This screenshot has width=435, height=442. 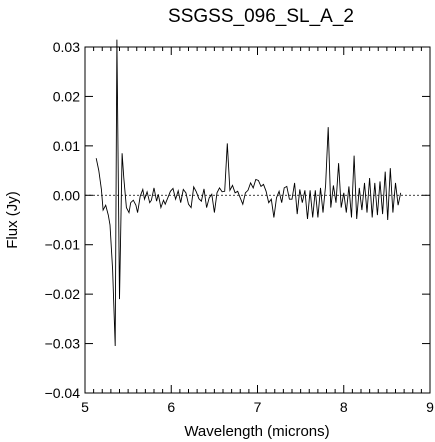 I want to click on chart-title: SSGSS_096_SL_A_2, so click(x=261, y=16).